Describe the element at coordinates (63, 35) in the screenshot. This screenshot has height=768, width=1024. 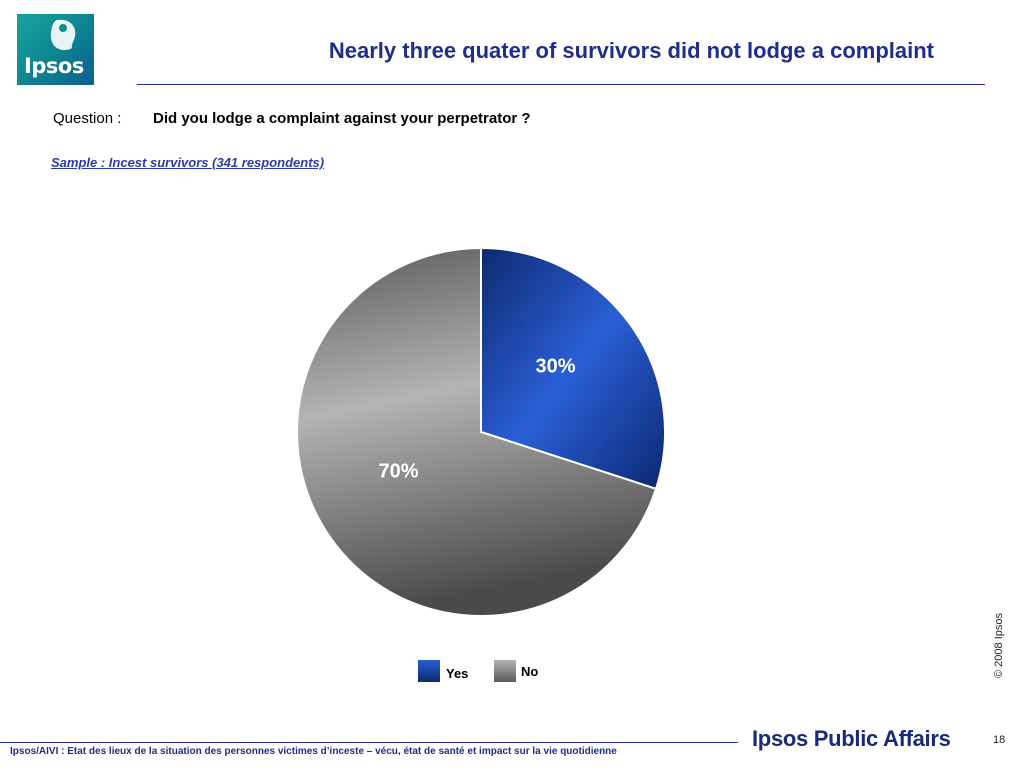
I see `logo-head-icon` at that location.